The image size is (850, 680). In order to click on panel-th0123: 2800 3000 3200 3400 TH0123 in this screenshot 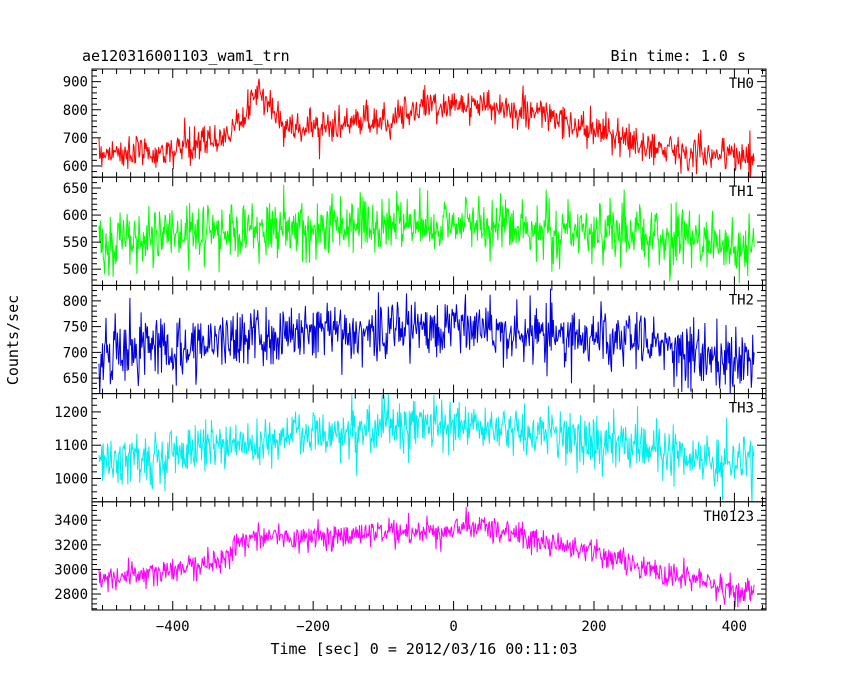, I will do `click(410, 556)`.